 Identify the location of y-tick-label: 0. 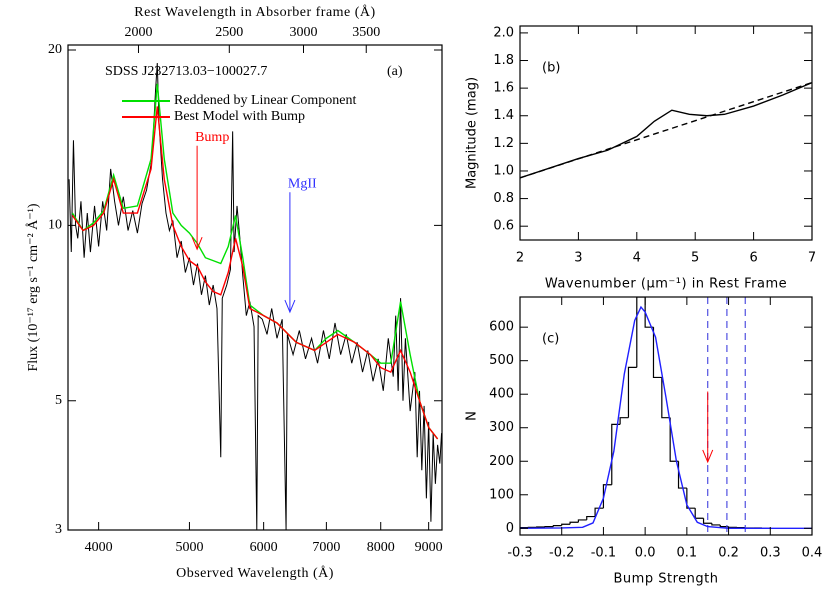
(510, 528).